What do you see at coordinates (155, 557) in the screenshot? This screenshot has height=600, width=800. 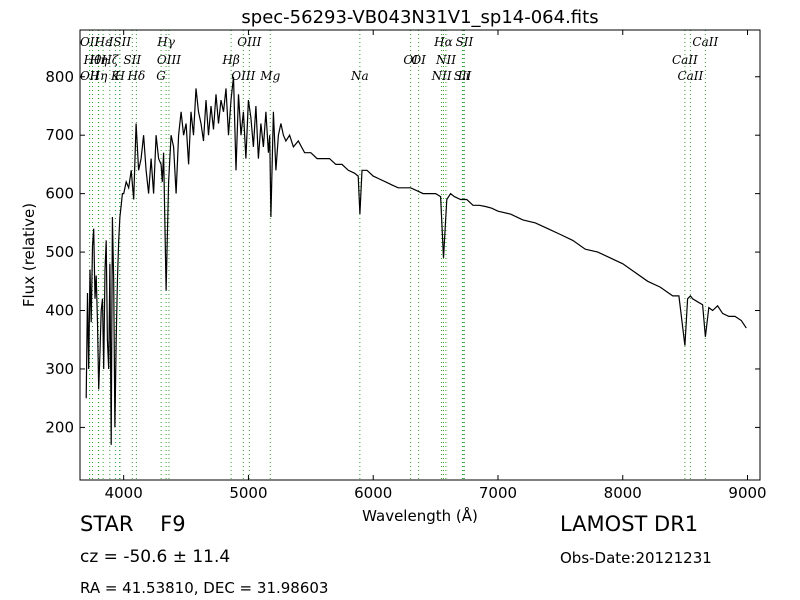 I see `redshift-value: cz = -50.6 ± 11.4` at bounding box center [155, 557].